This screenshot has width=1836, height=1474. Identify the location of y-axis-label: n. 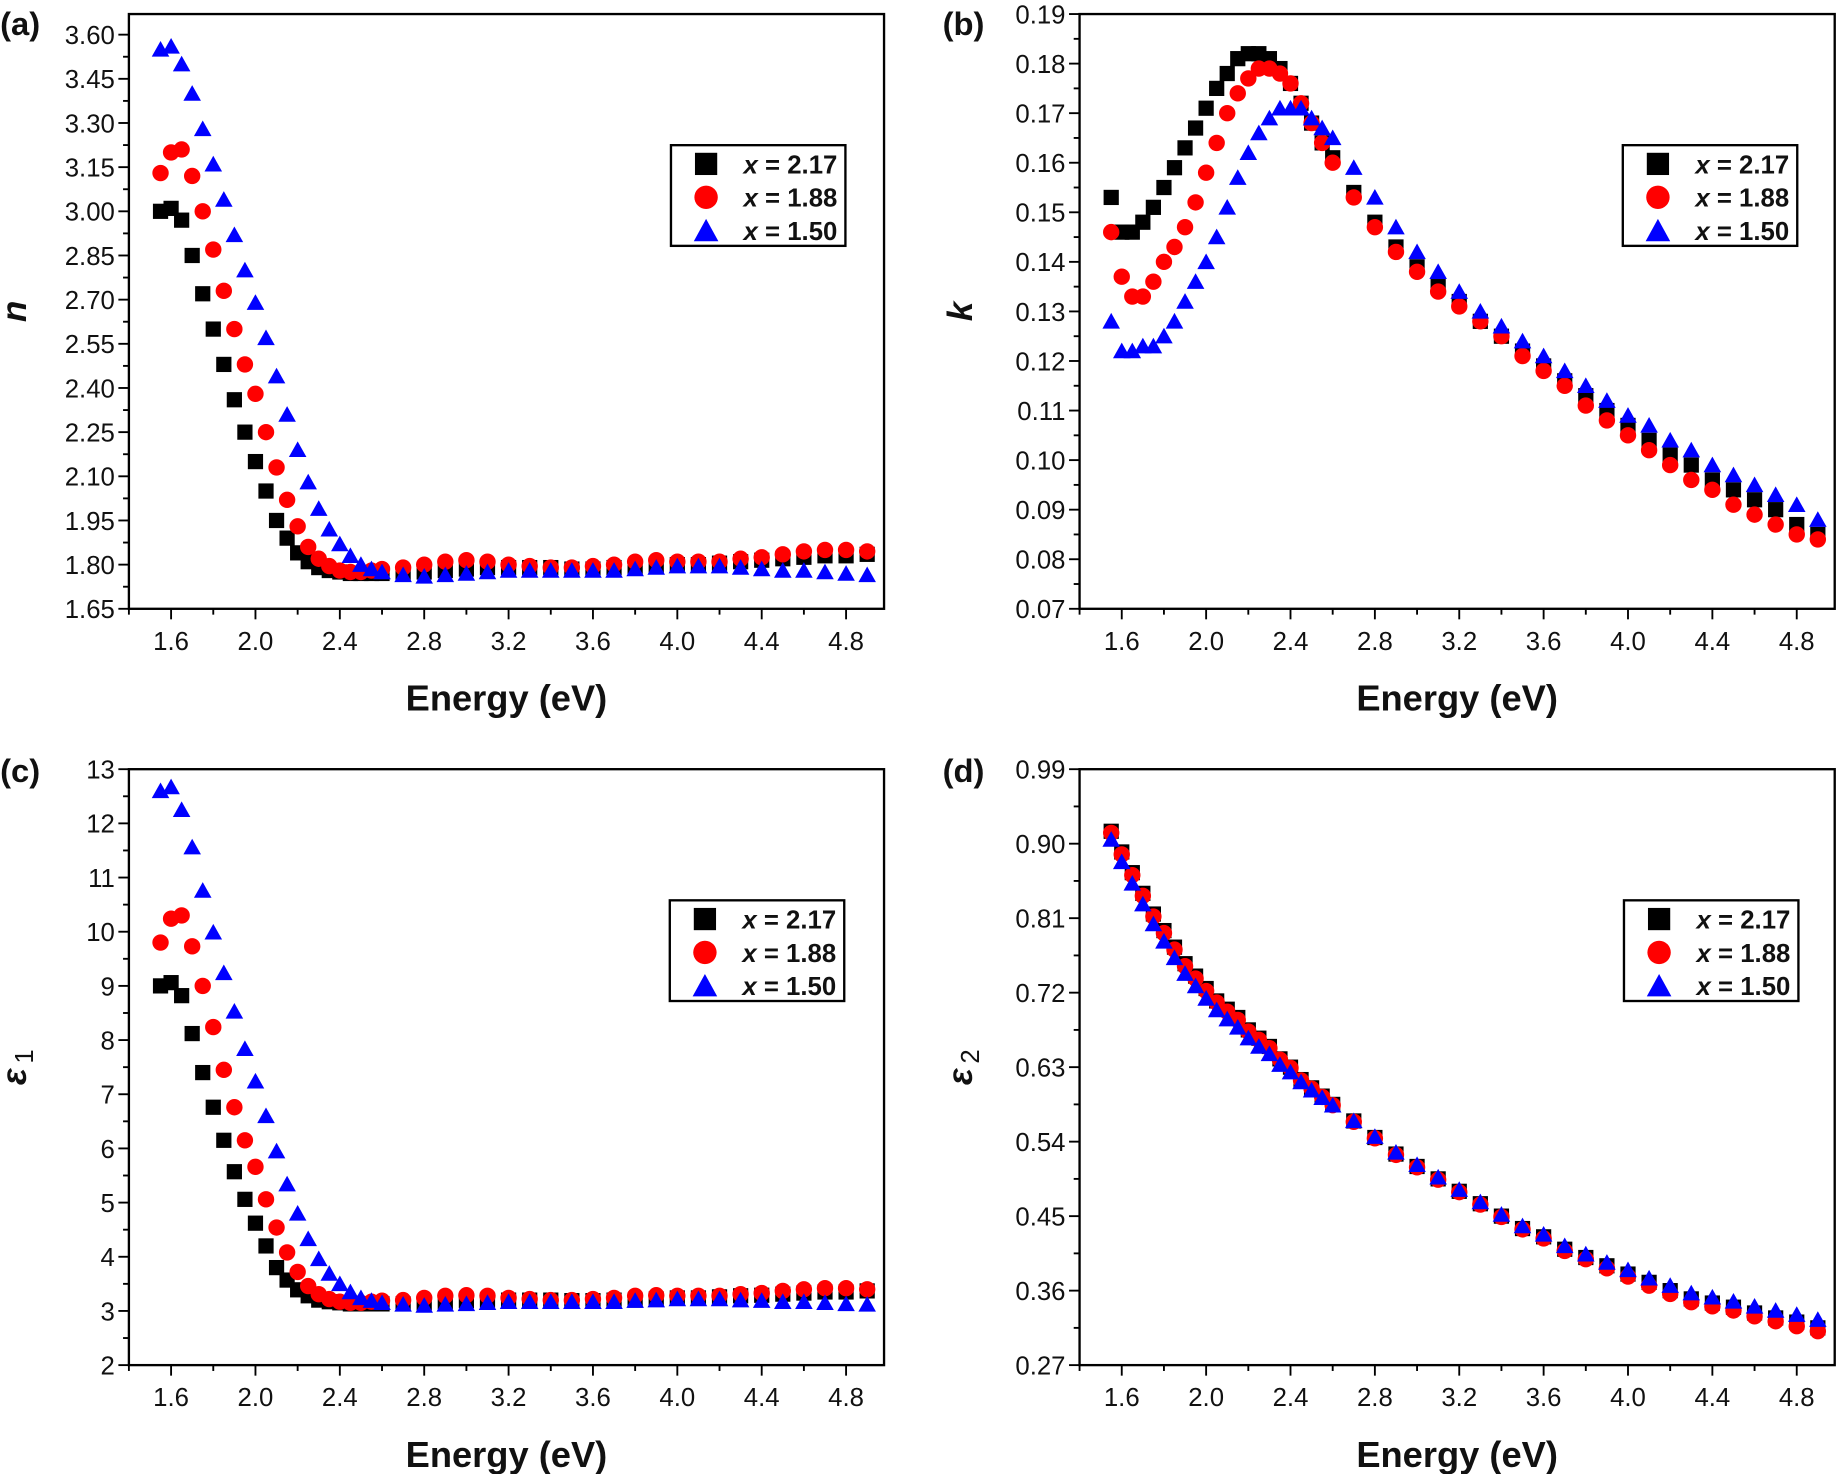
(17, 311).